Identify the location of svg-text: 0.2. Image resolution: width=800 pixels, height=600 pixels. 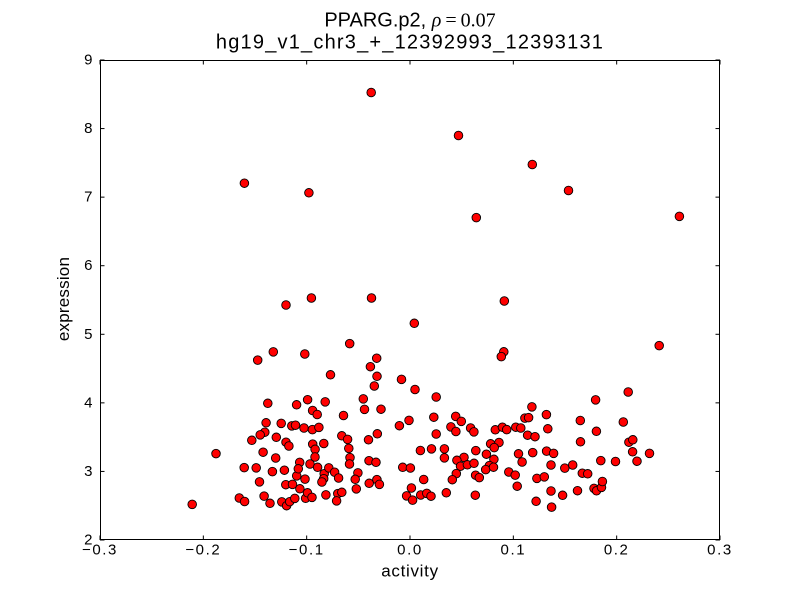
(617, 550).